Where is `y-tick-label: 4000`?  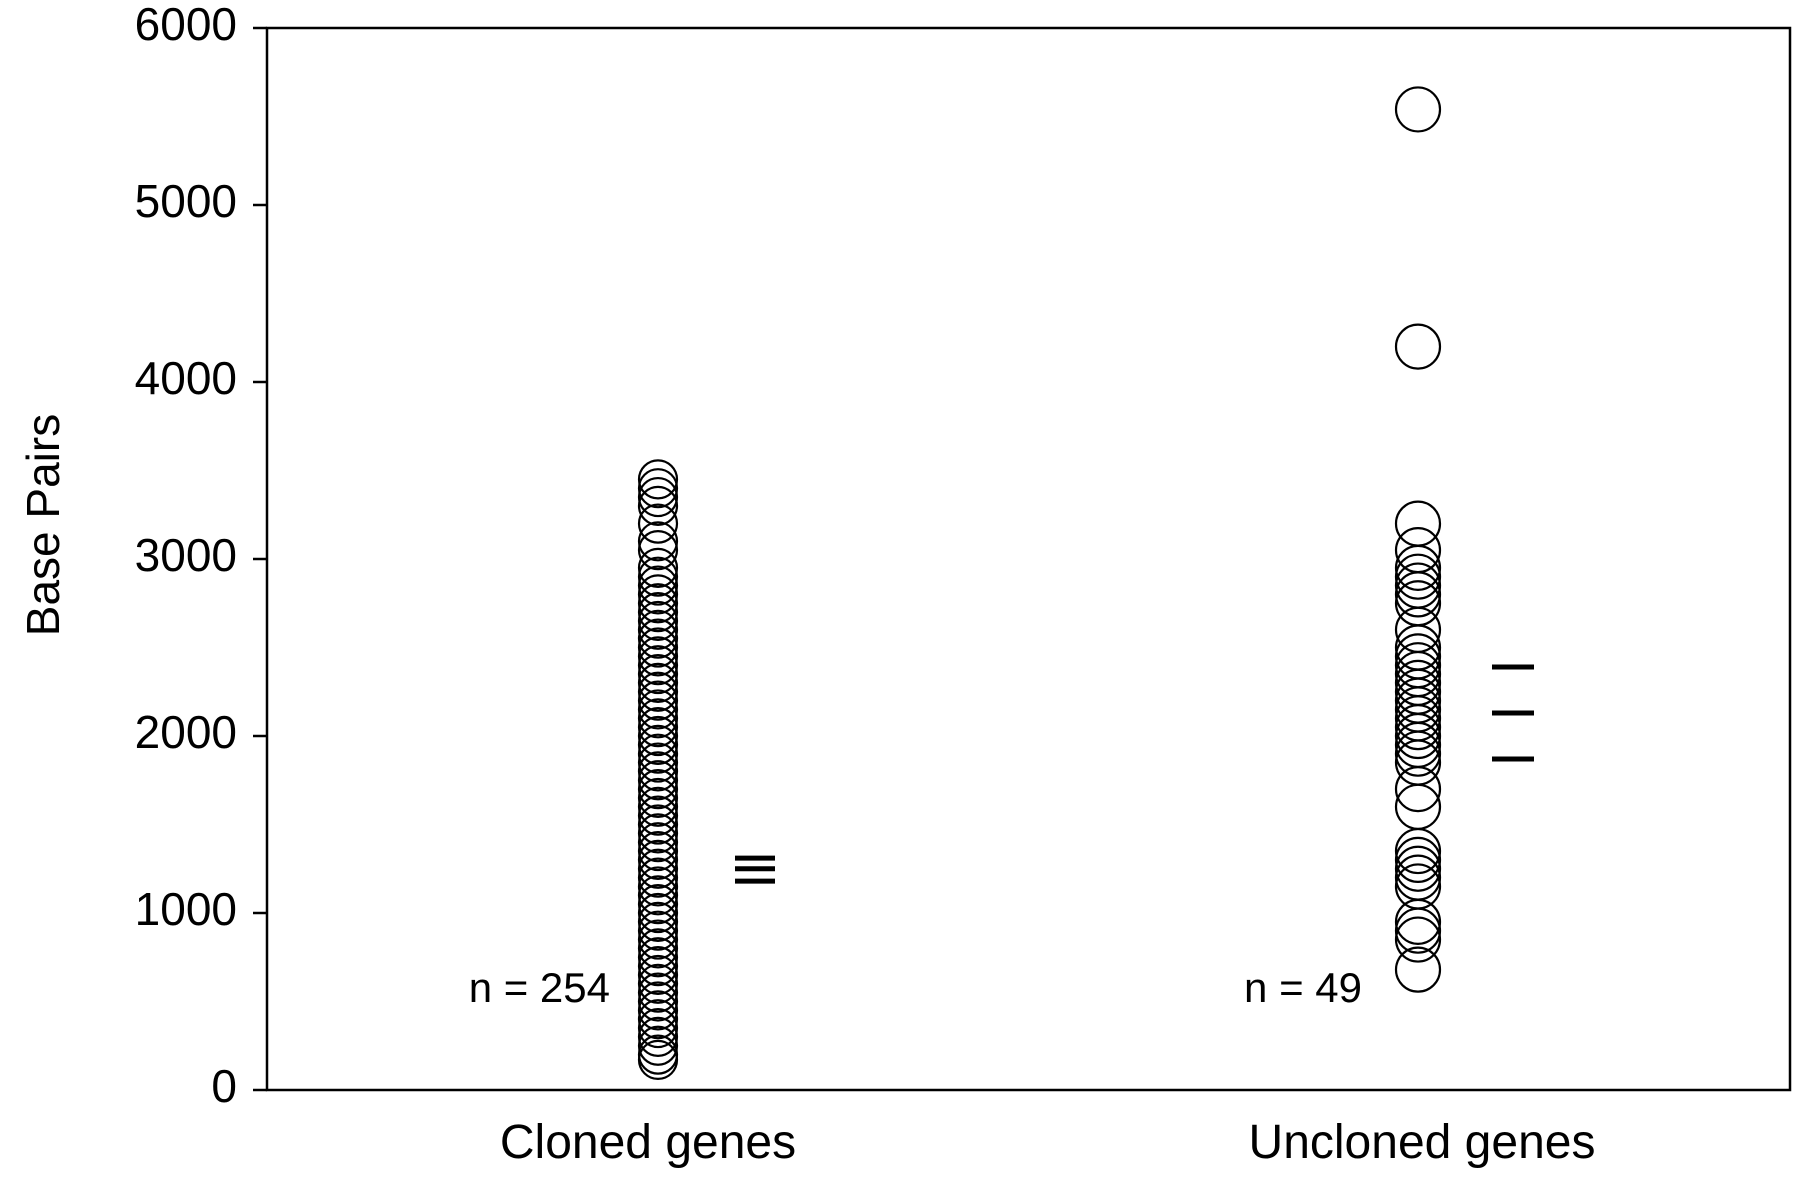
y-tick-label: 4000 is located at coordinates (186, 378).